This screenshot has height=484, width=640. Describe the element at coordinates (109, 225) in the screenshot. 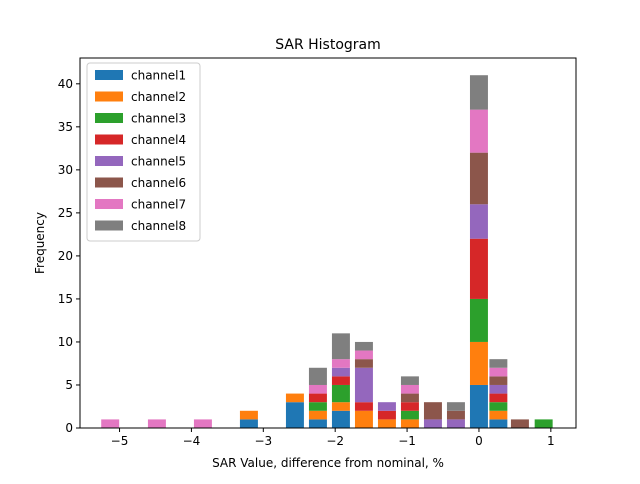

I see `legend-swatch-channel8` at that location.